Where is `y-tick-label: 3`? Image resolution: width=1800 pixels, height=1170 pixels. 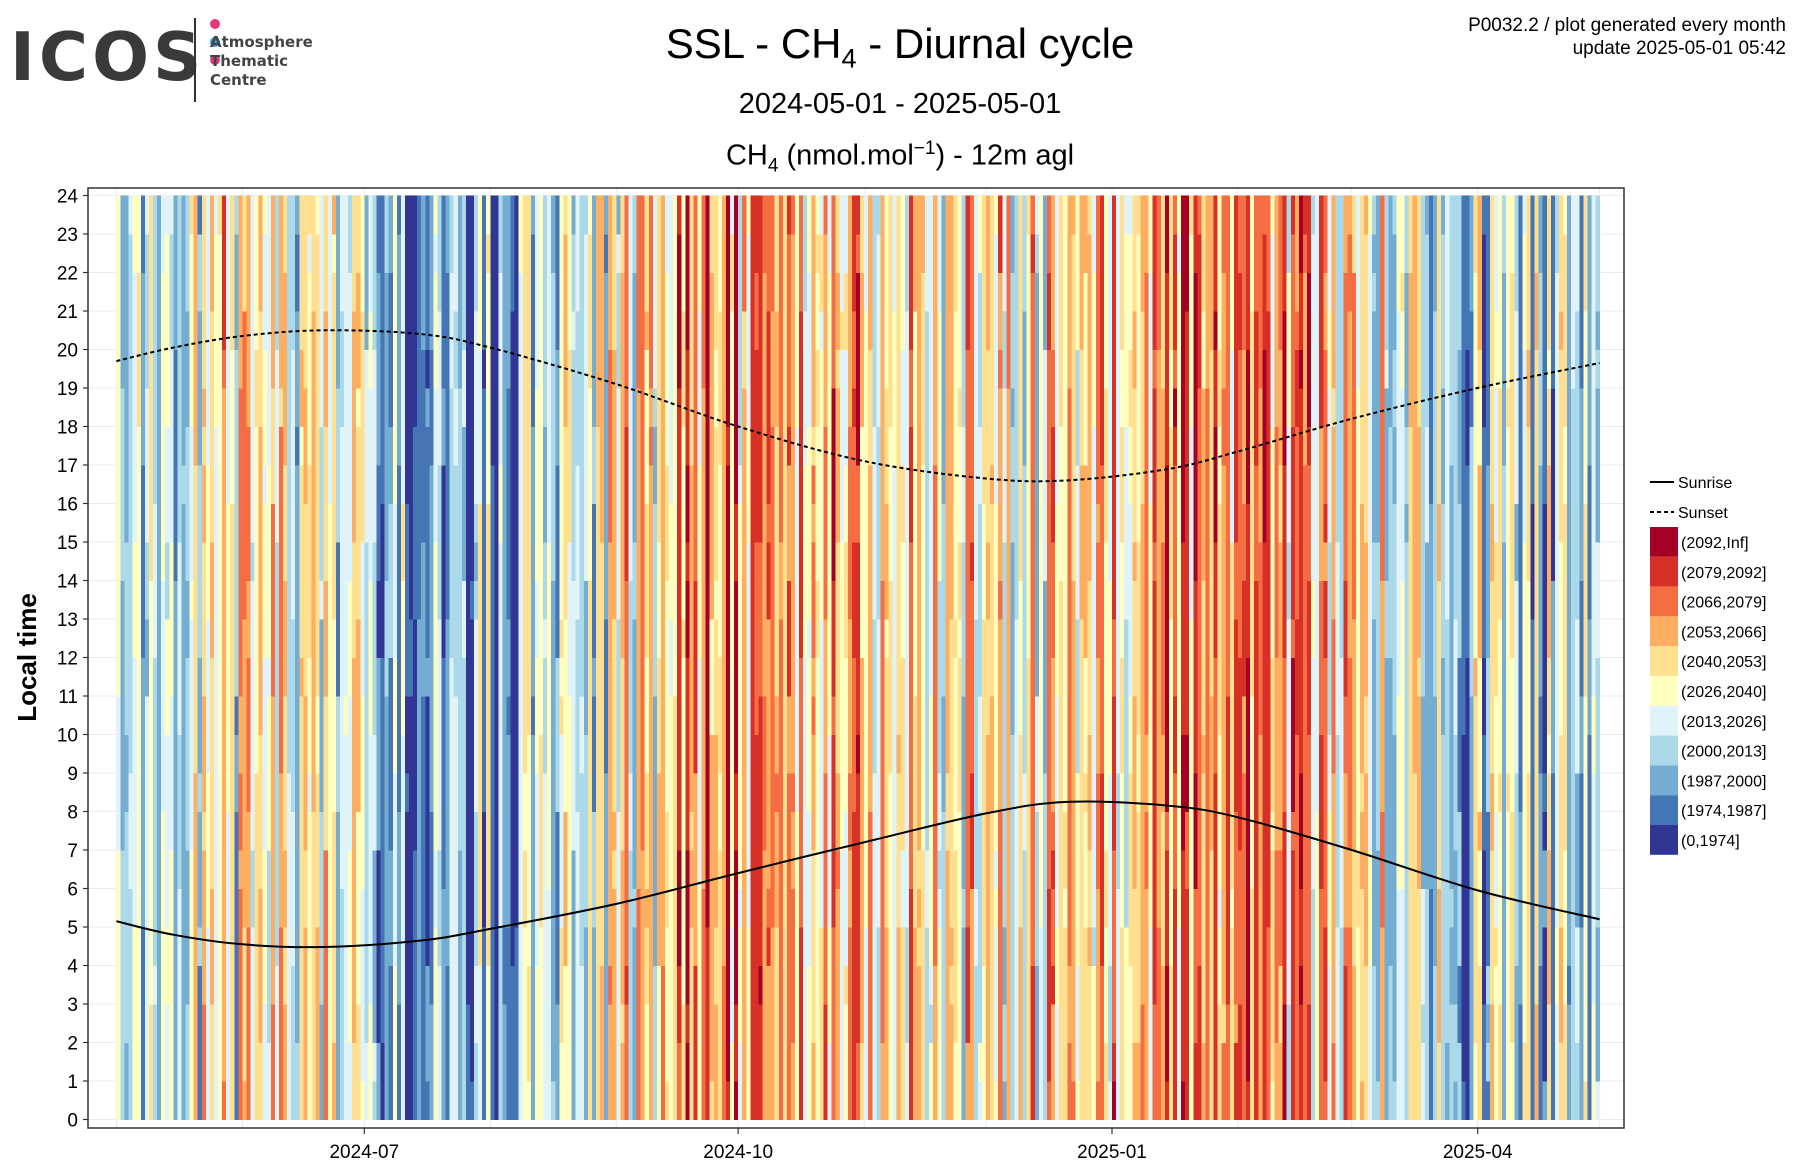
y-tick-label: 3 is located at coordinates (72, 1005).